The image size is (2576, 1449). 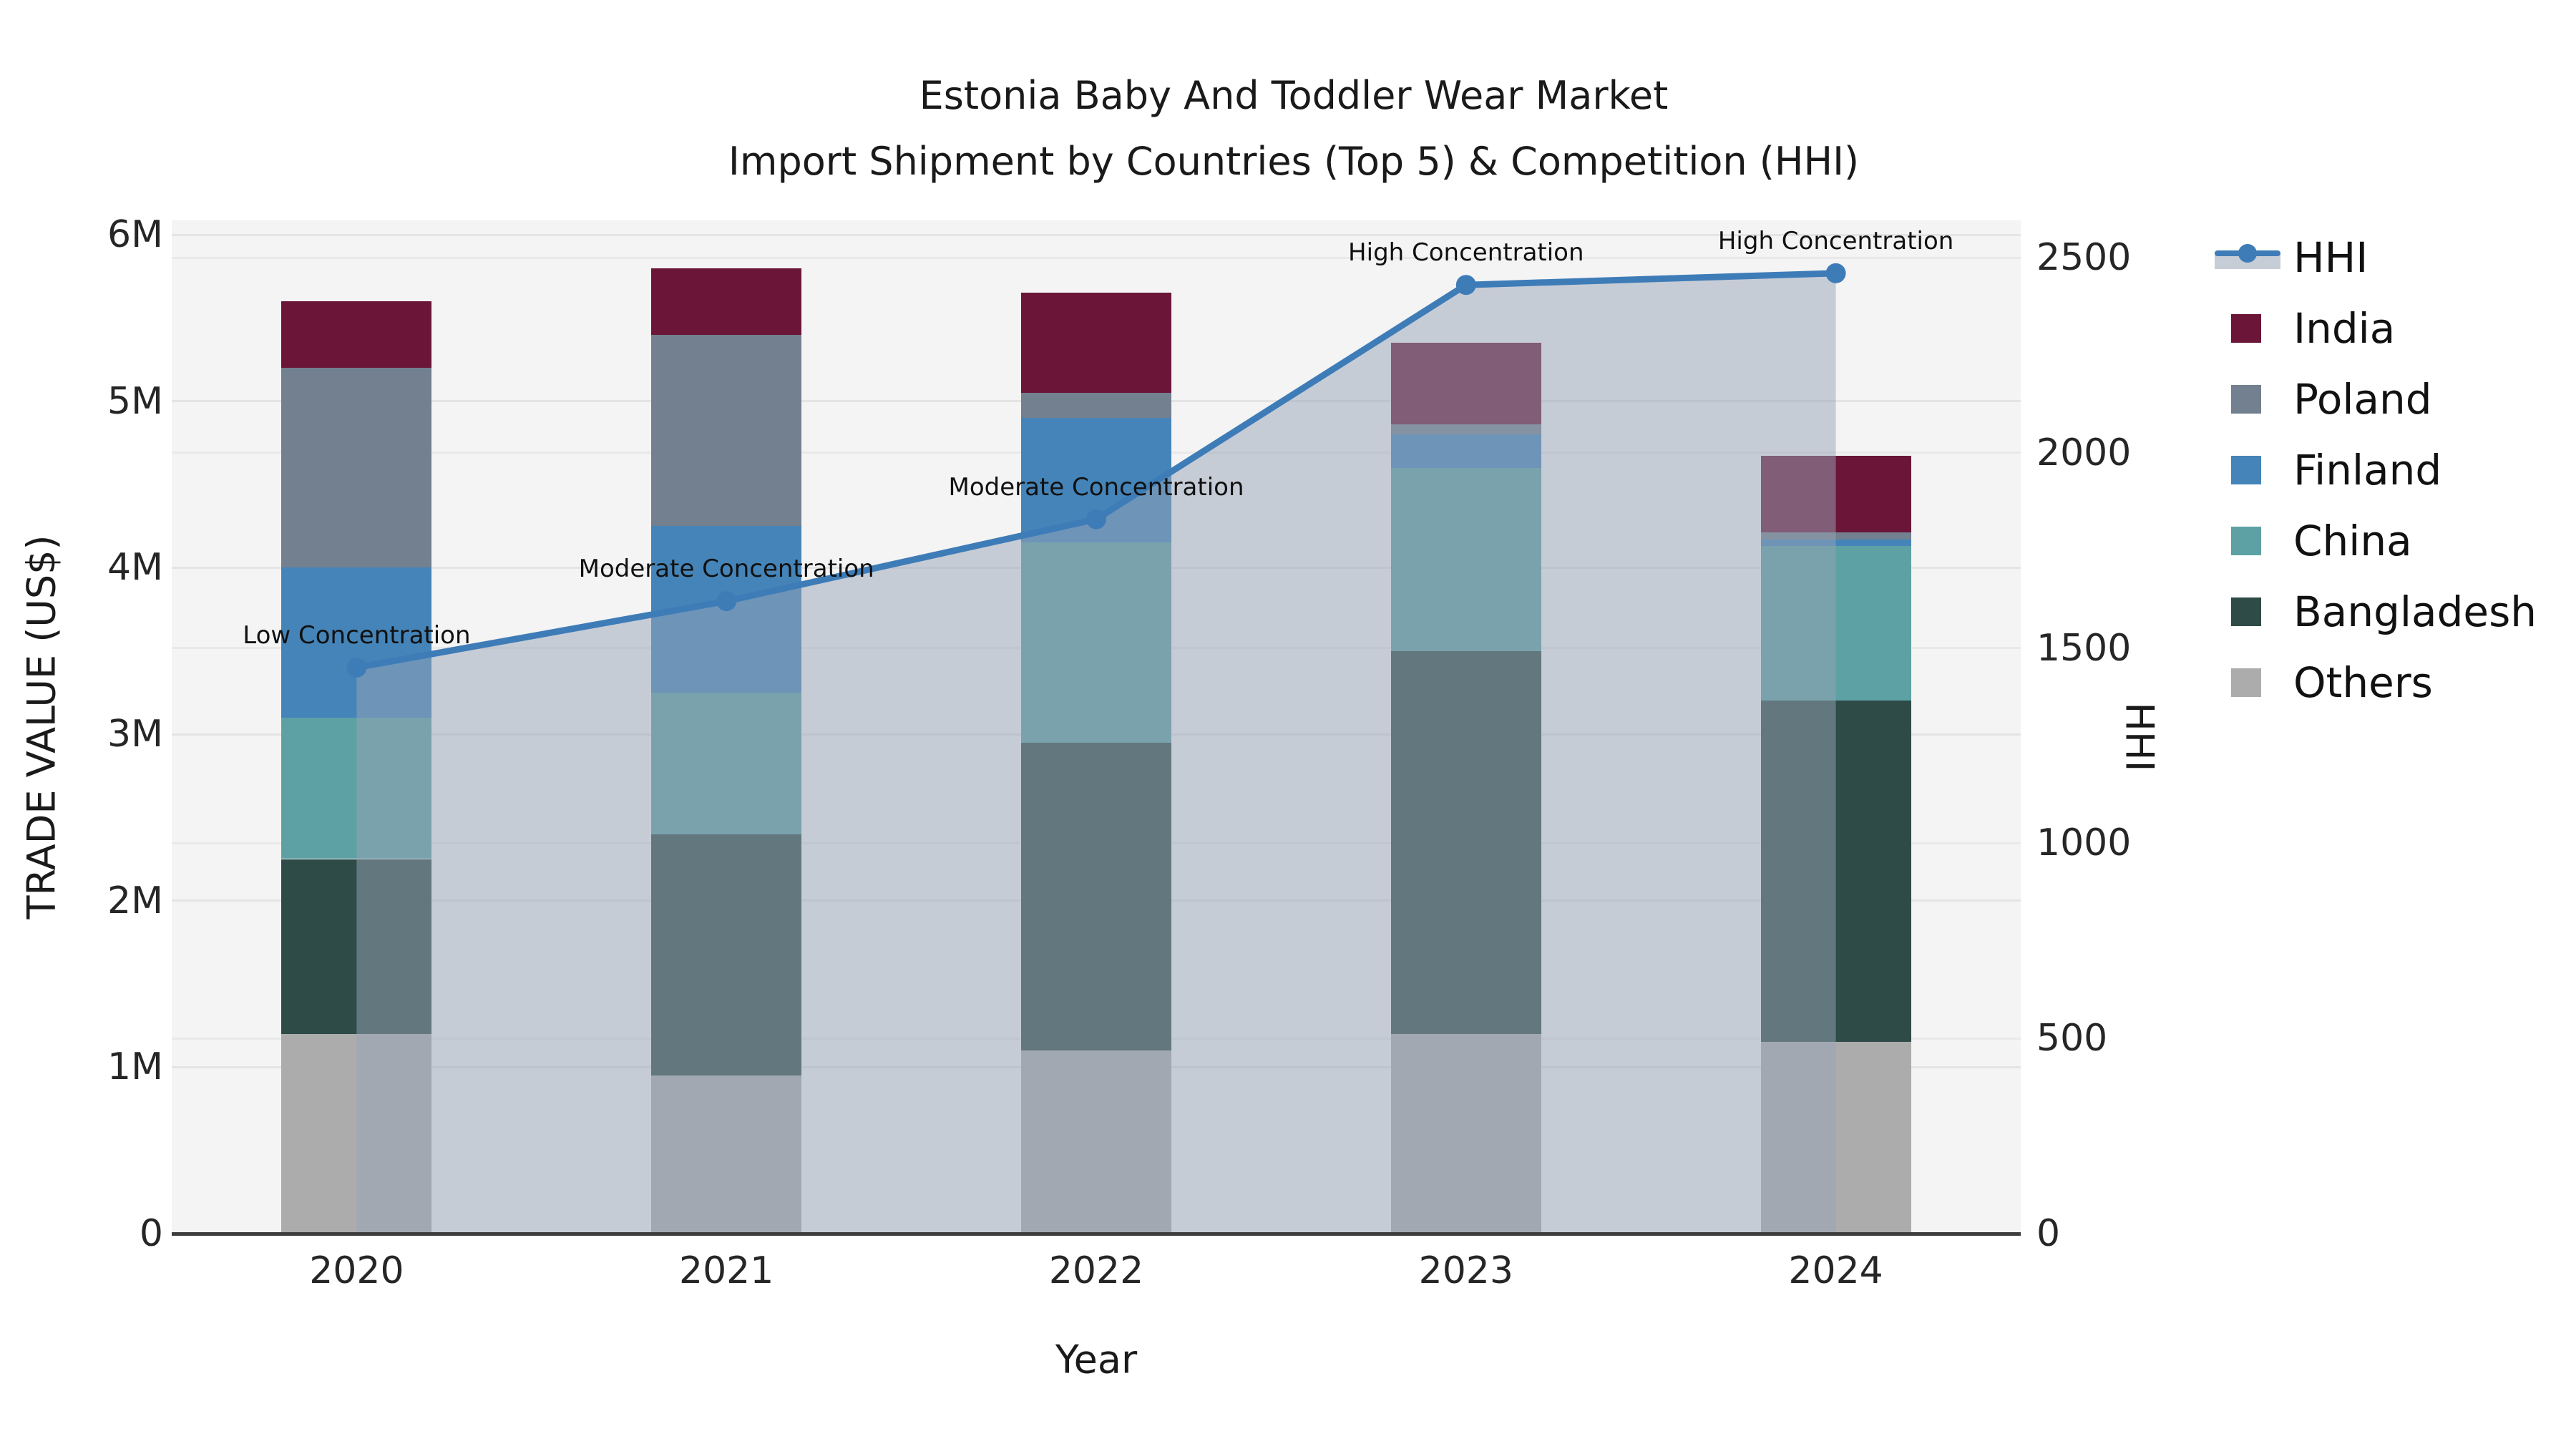 I want to click on ytick-left-3M: 3M, so click(x=135, y=735).